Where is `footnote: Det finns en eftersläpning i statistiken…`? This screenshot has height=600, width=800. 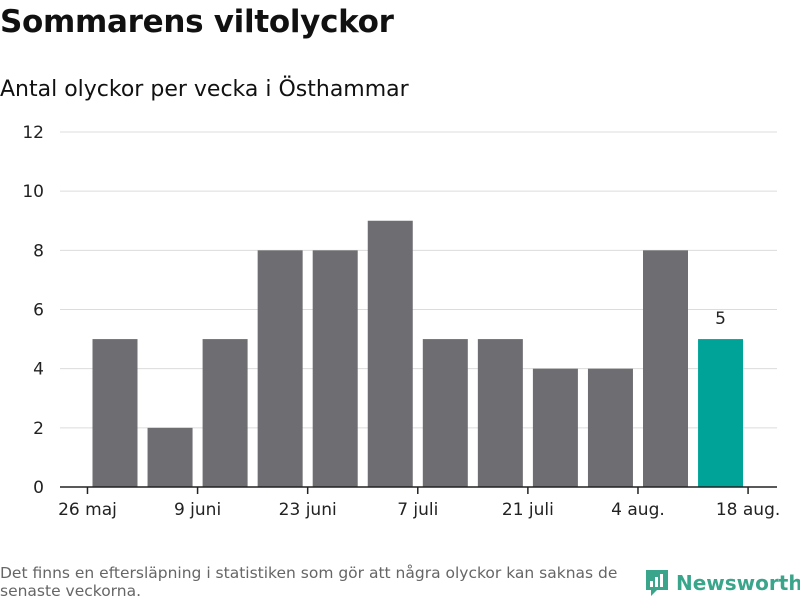 footnote: Det finns en eftersläpning i statistiken… is located at coordinates (309, 582).